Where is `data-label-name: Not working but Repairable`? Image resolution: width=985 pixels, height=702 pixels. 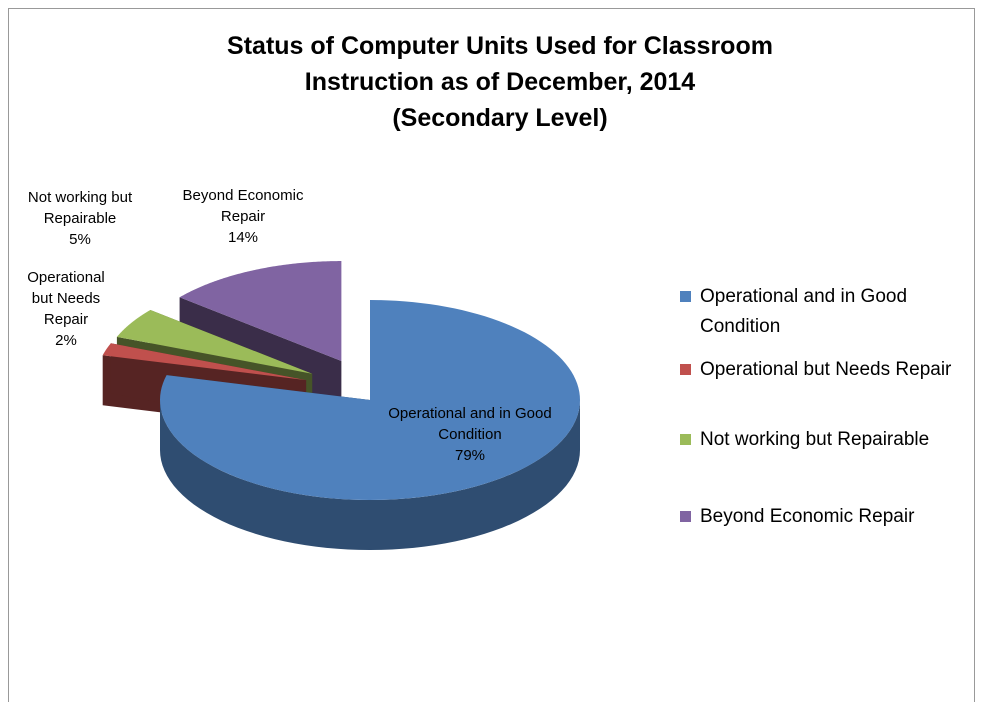 data-label-name: Not working but Repairable is located at coordinates (80, 208).